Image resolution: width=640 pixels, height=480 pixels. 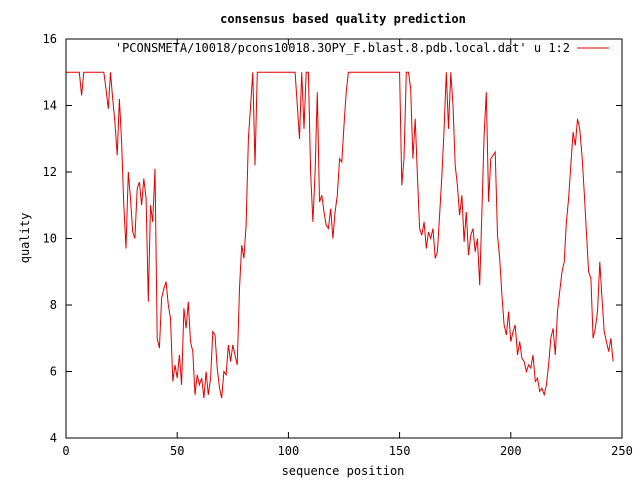 I want to click on y-axis-label: quality, so click(x=25, y=238).